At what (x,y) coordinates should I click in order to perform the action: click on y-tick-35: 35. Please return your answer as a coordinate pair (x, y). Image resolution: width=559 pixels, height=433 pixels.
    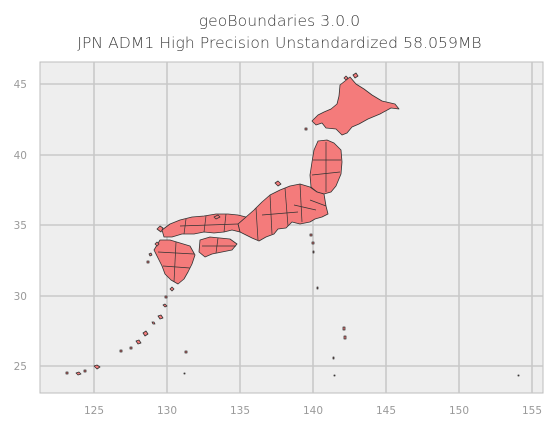
    Looking at the image, I should click on (20, 226).